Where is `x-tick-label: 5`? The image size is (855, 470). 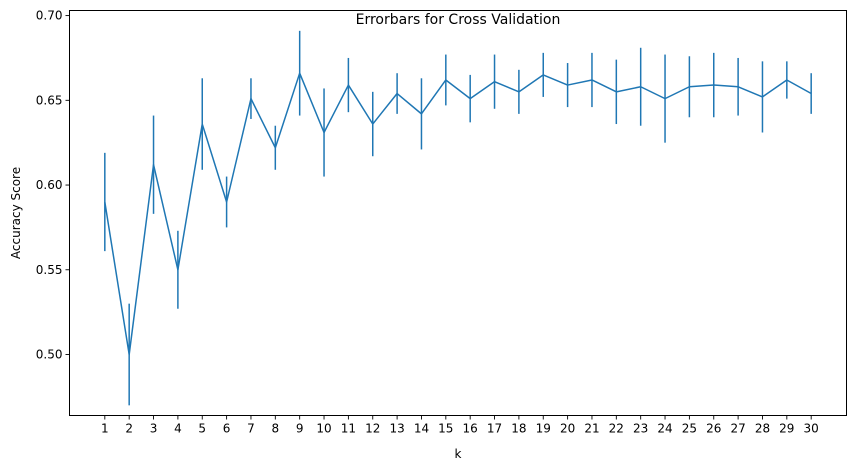 x-tick-label: 5 is located at coordinates (202, 429).